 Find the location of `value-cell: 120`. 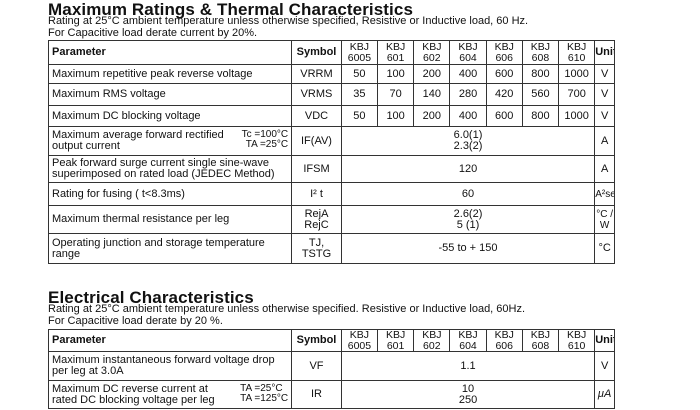

value-cell: 120 is located at coordinates (468, 169).